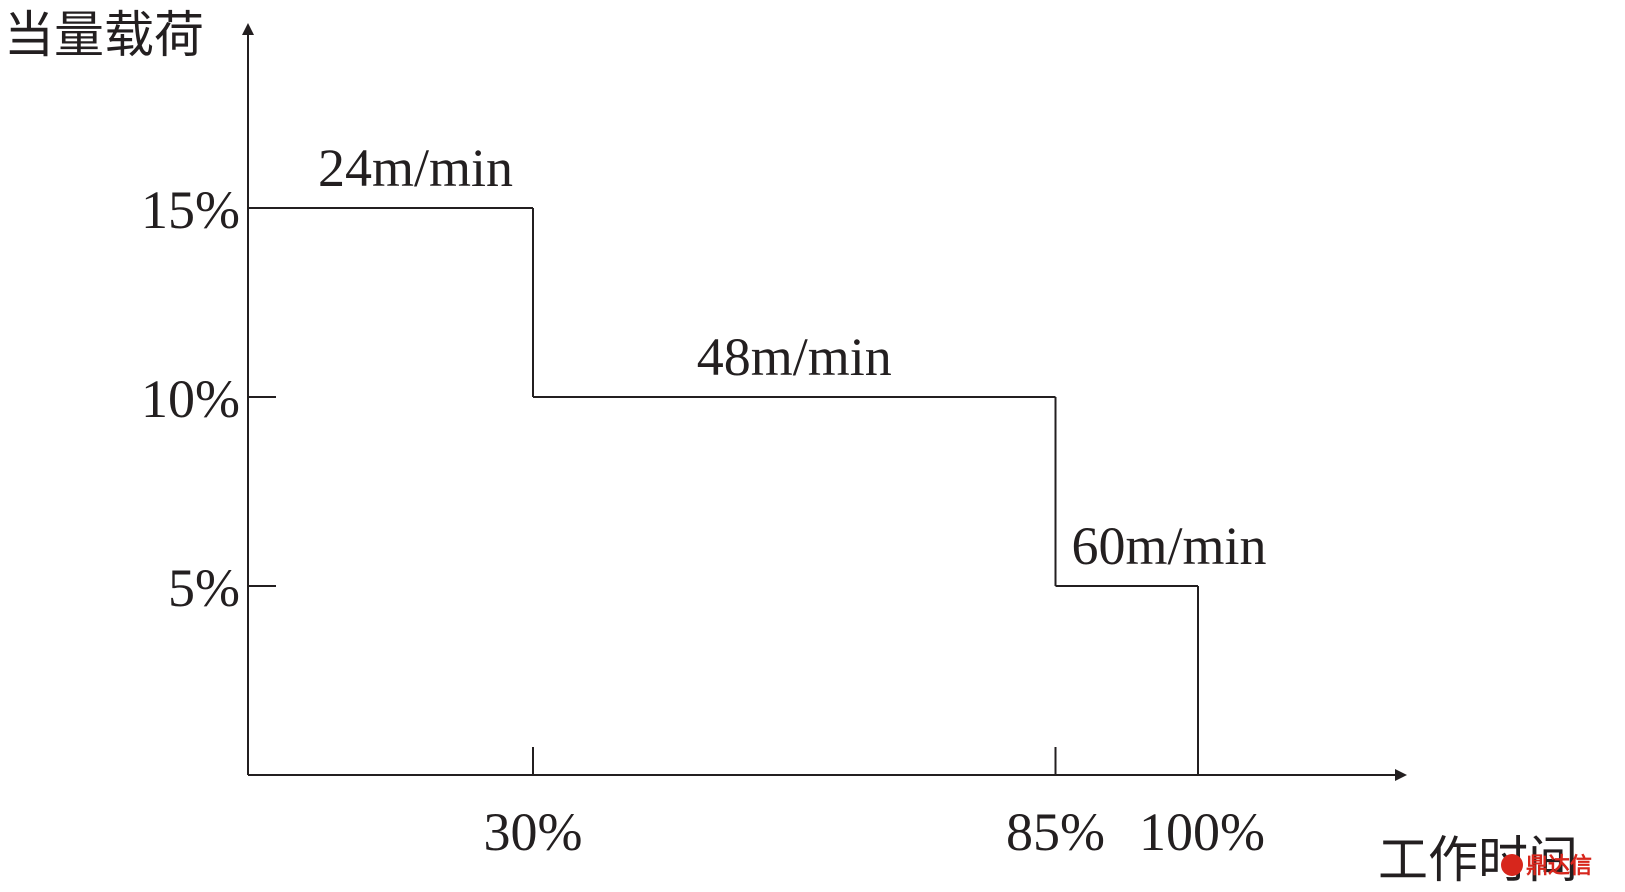 This screenshot has height=892, width=1625. I want to click on watermark-text: 鼎达信, so click(1559, 866).